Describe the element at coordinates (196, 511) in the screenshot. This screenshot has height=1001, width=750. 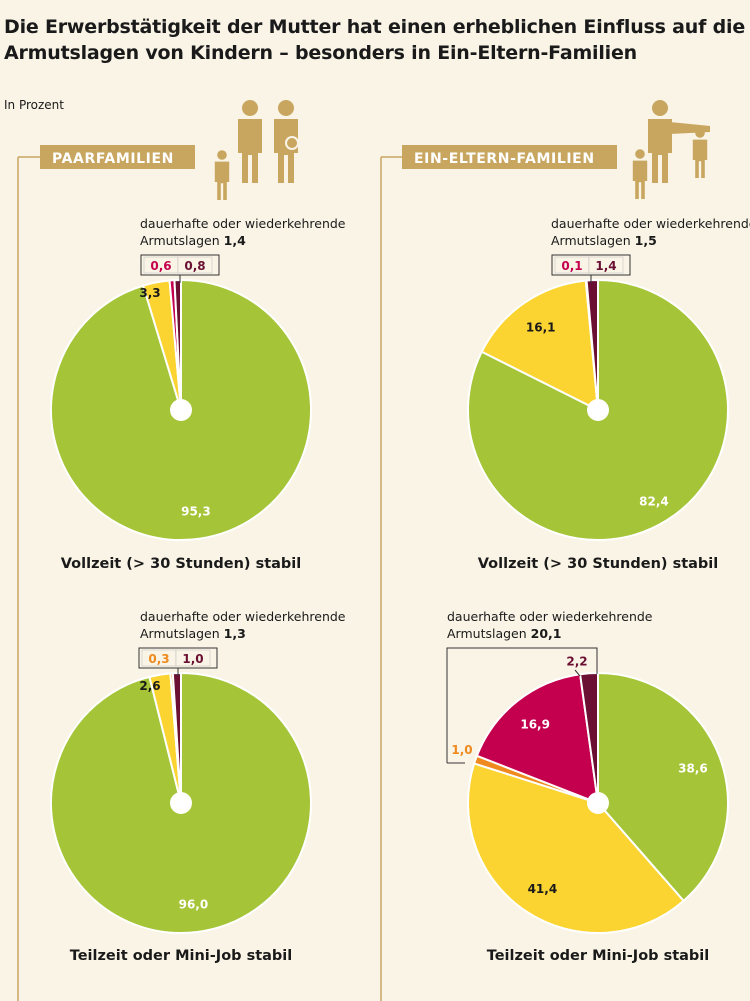
I see `slice-label-1: 95,3` at that location.